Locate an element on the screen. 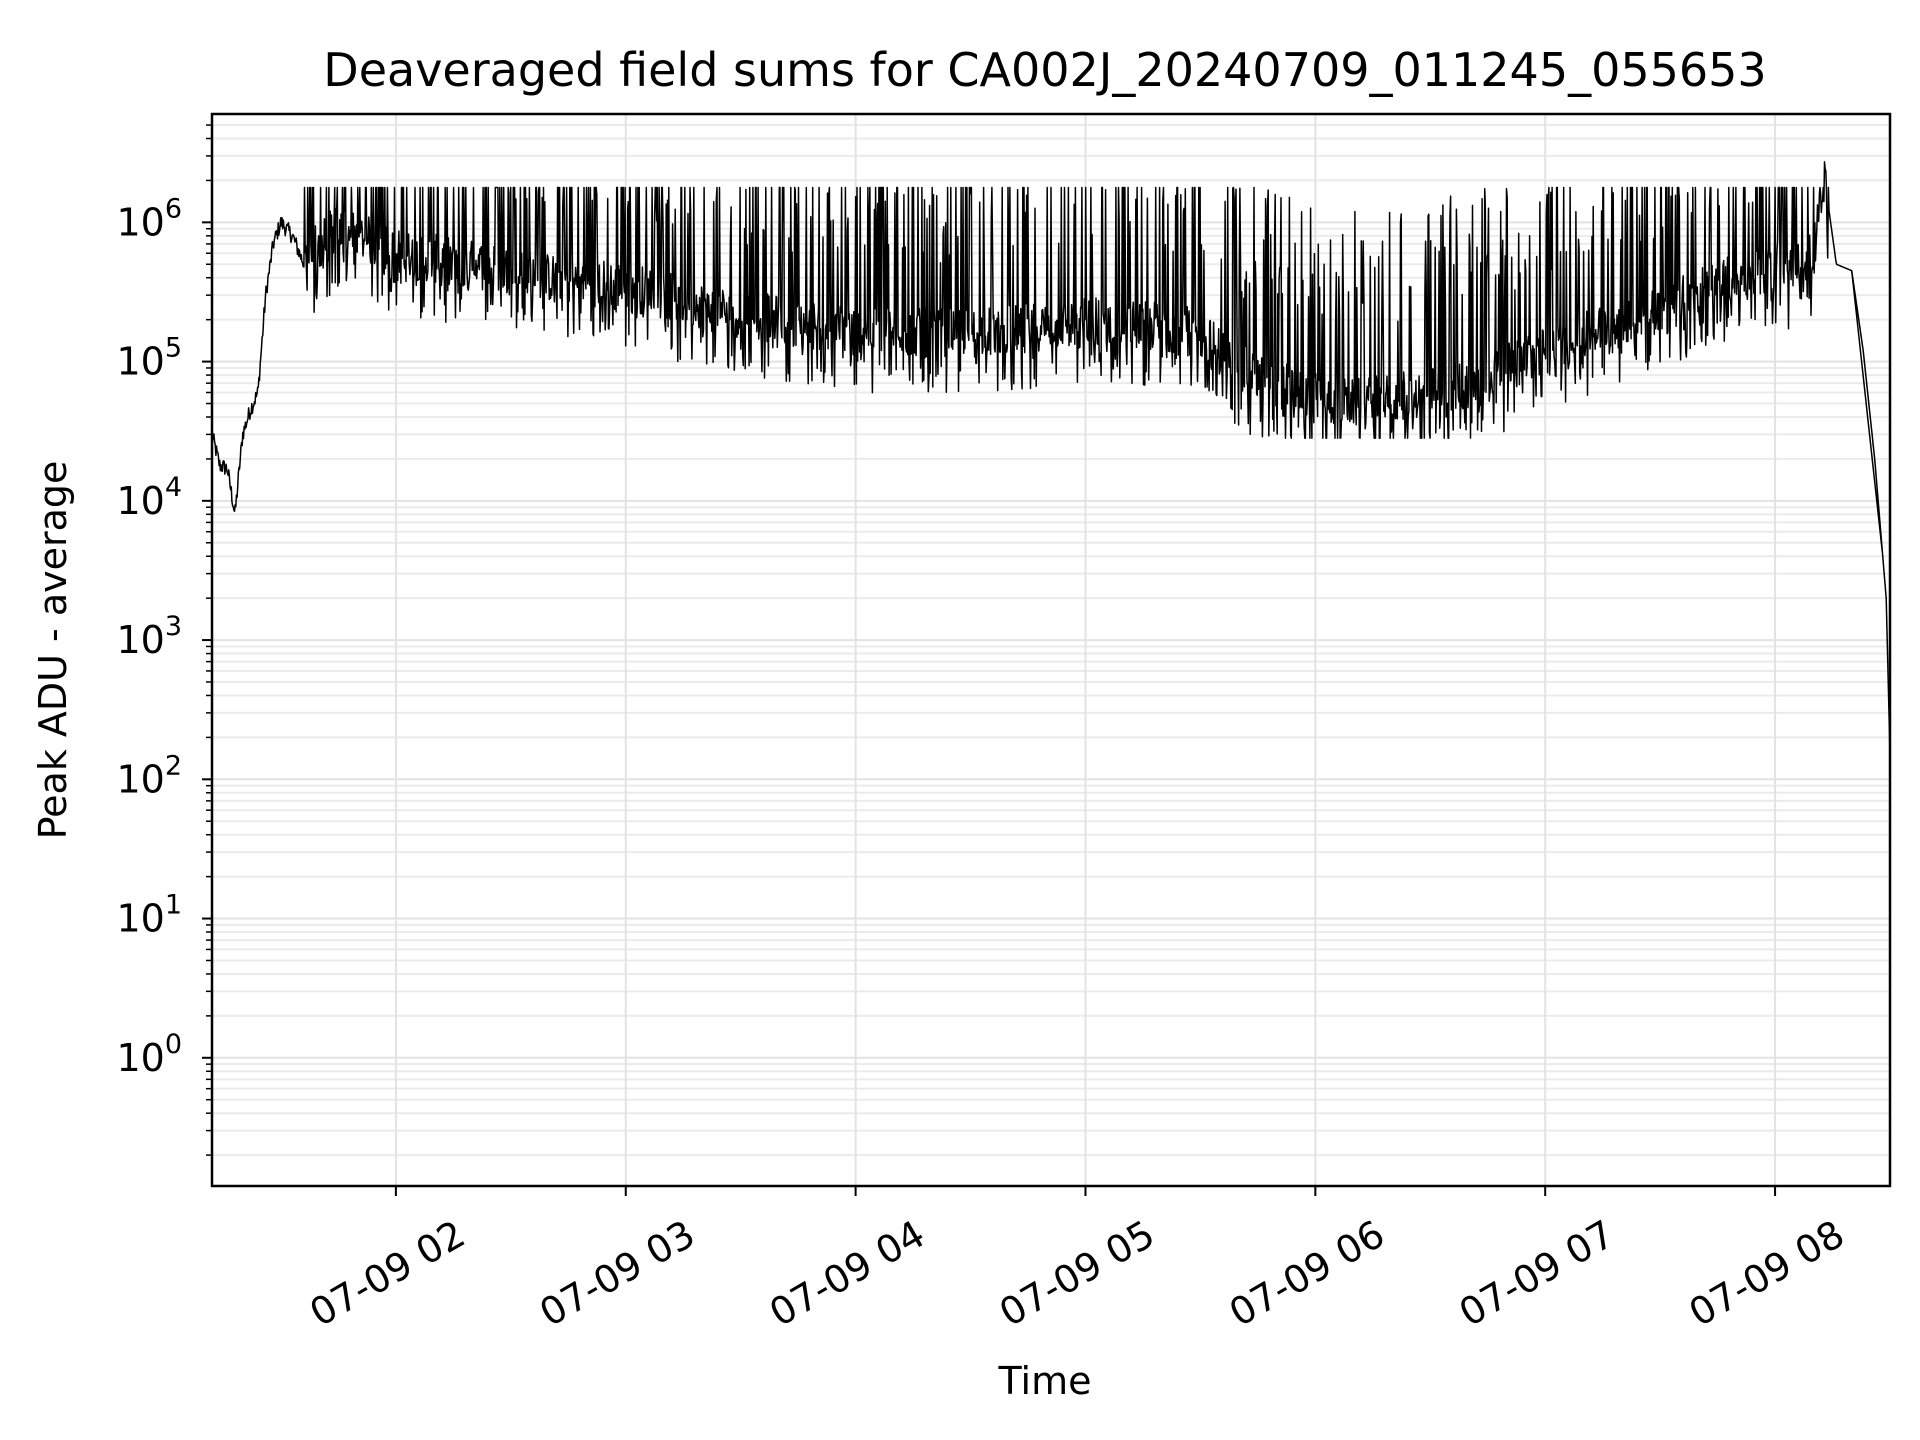 The image size is (1920, 1440). y-axis-label: Peak ADU - average is located at coordinates (53, 650).